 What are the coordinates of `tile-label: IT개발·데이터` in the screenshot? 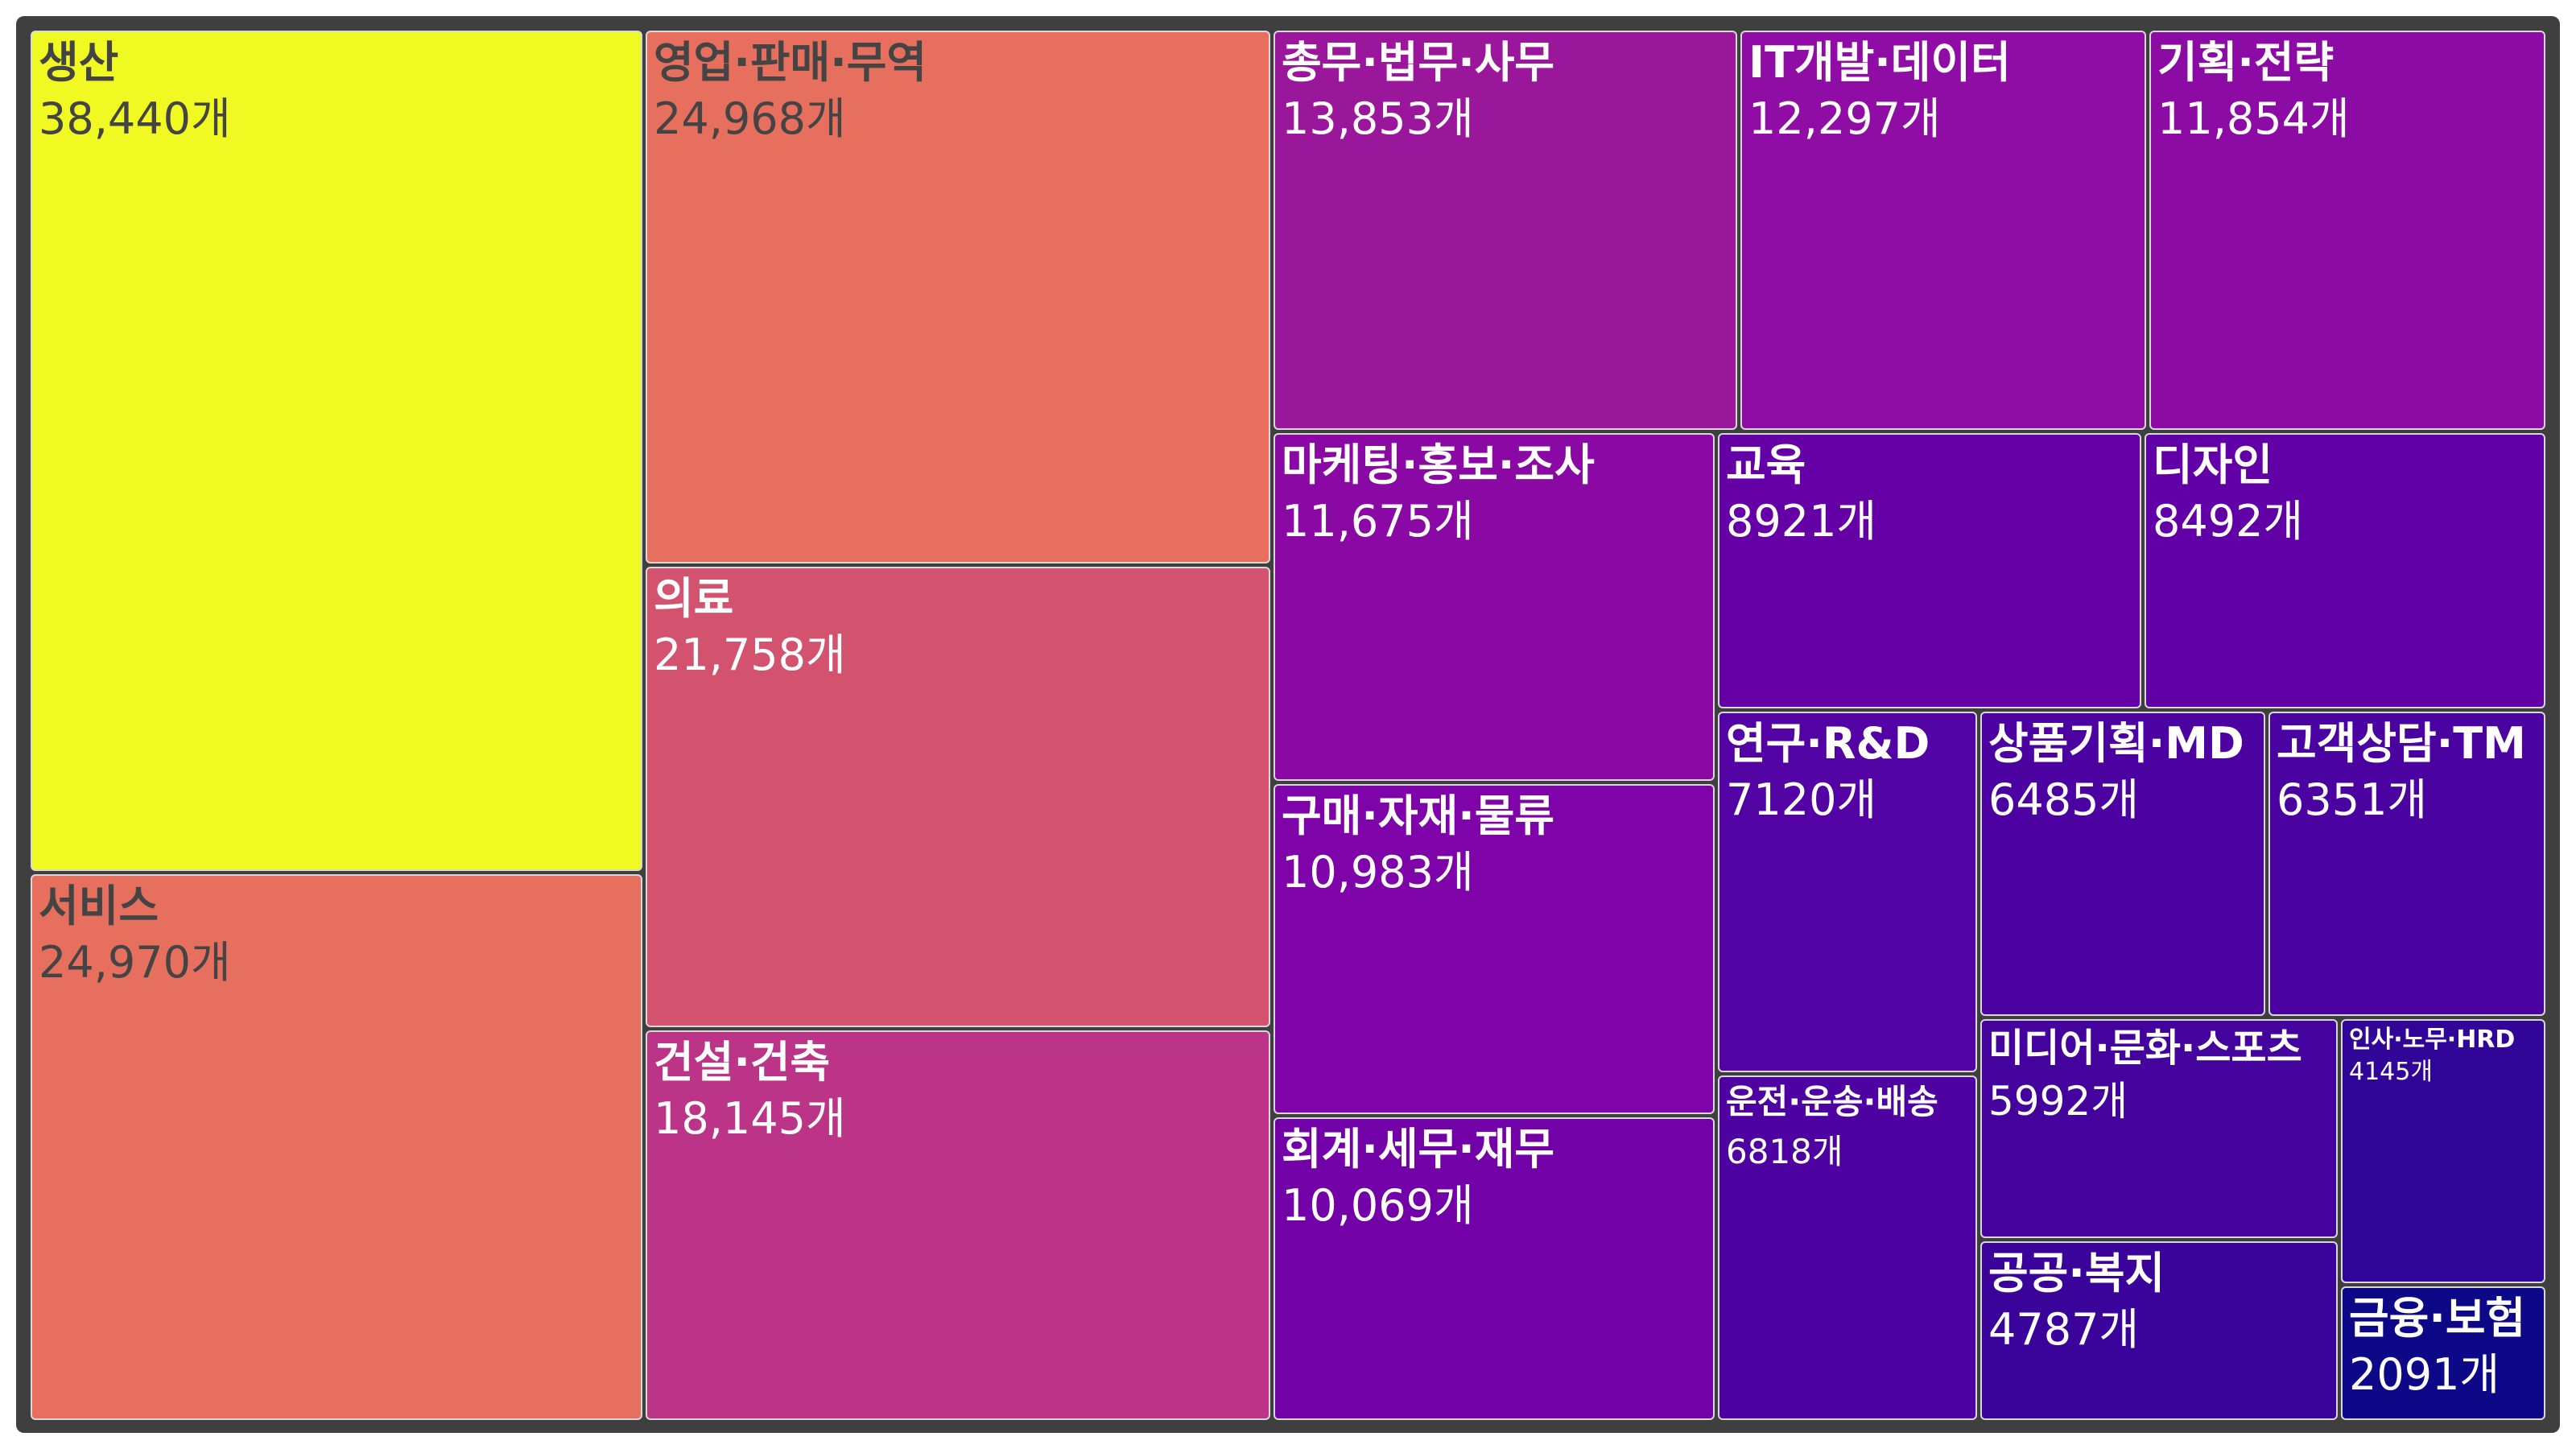 It's located at (1879, 62).